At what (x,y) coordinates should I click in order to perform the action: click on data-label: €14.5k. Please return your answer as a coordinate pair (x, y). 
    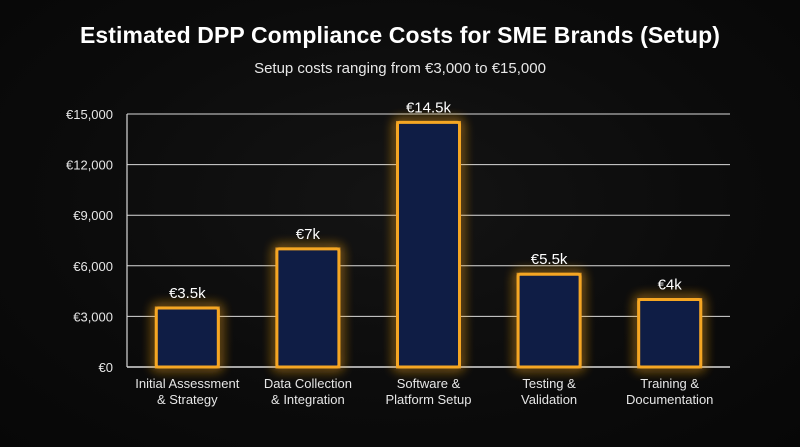
    Looking at the image, I should click on (429, 107).